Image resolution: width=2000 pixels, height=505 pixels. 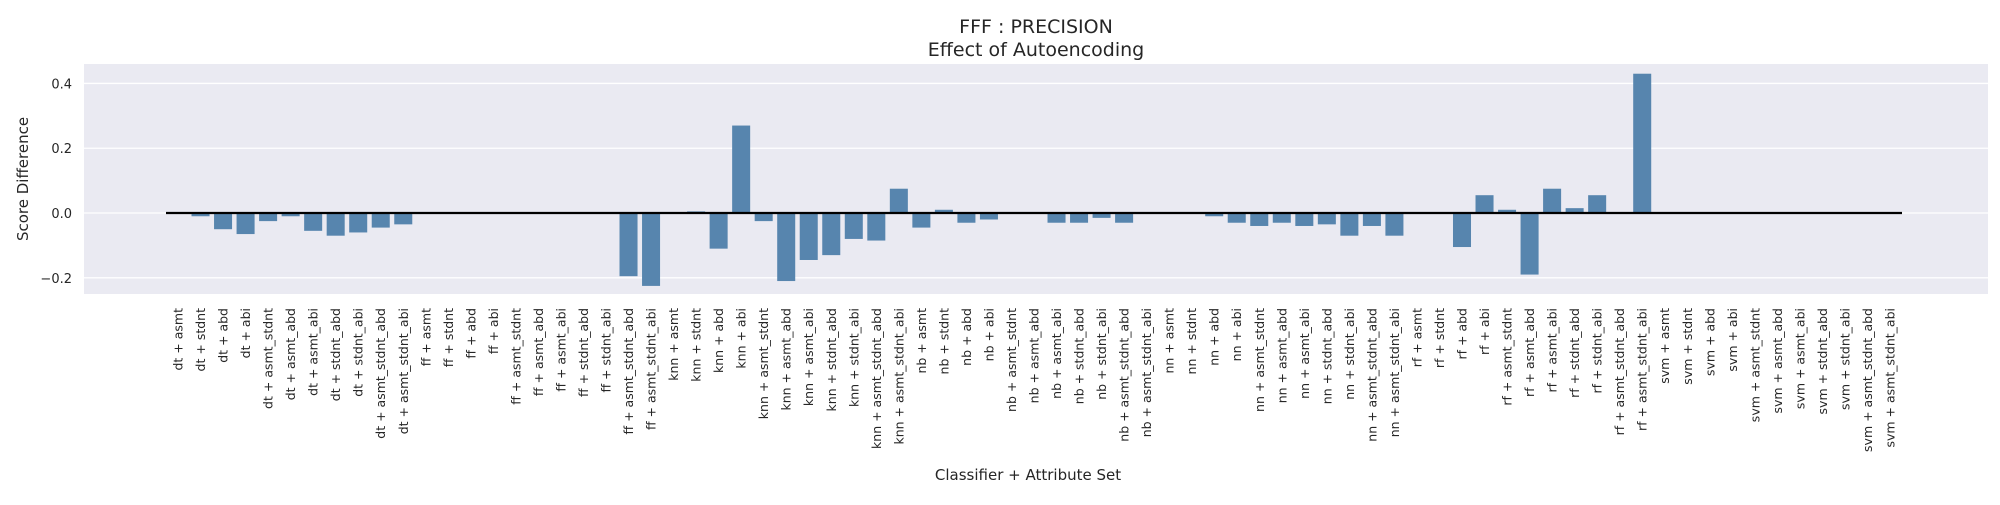 I want to click on chart-title: FFF : PRECISION, so click(x=1036, y=27).